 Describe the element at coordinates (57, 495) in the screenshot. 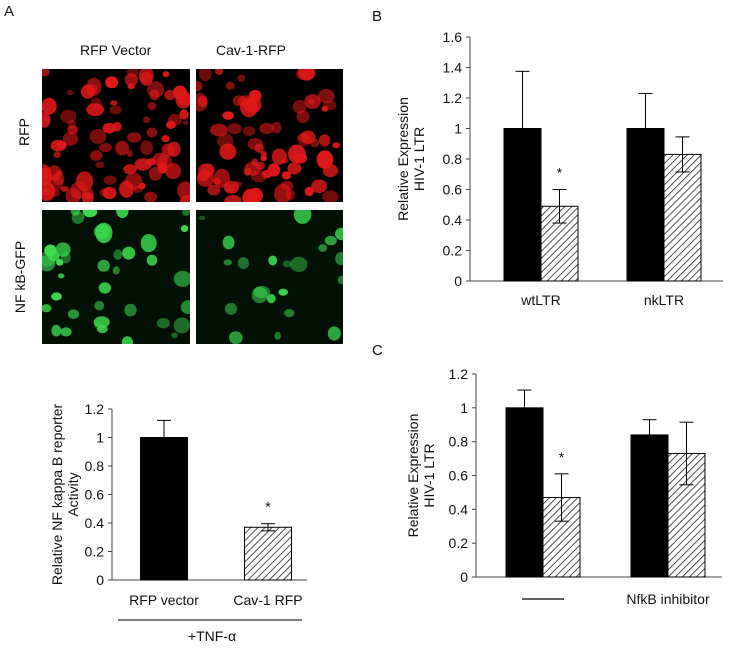

I see `y-axis-title-line: Relative NF kappa B reporter` at that location.